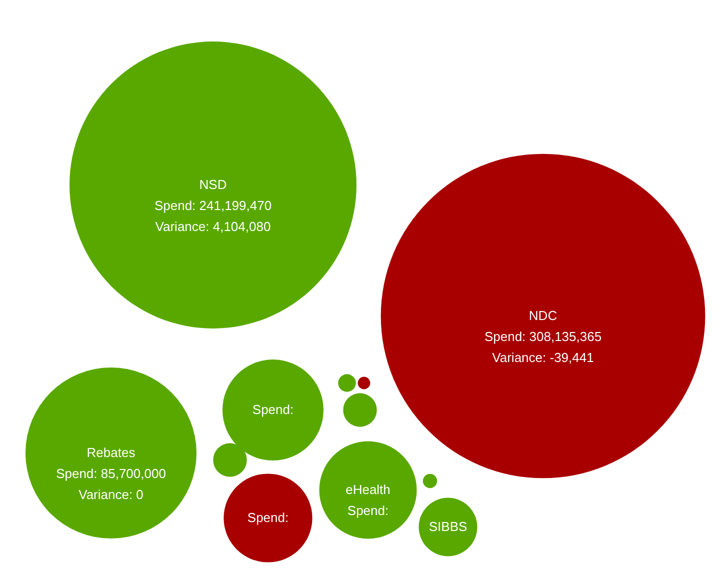  What do you see at coordinates (543, 347) in the screenshot?
I see `data-label: Spend: 308,135,365 Variance: -39,441` at bounding box center [543, 347].